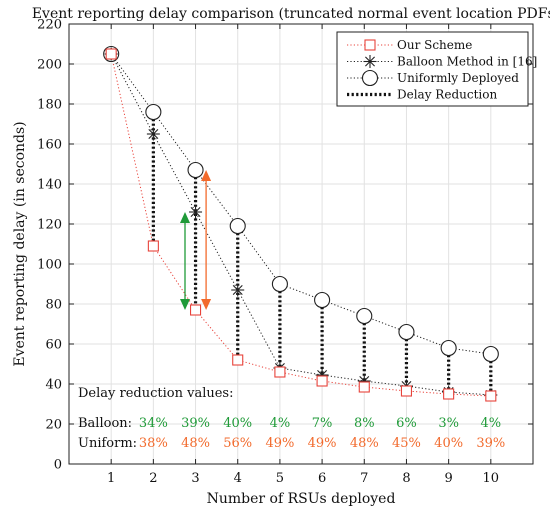  What do you see at coordinates (195, 478) in the screenshot?
I see `x-tick-label: 3` at bounding box center [195, 478].